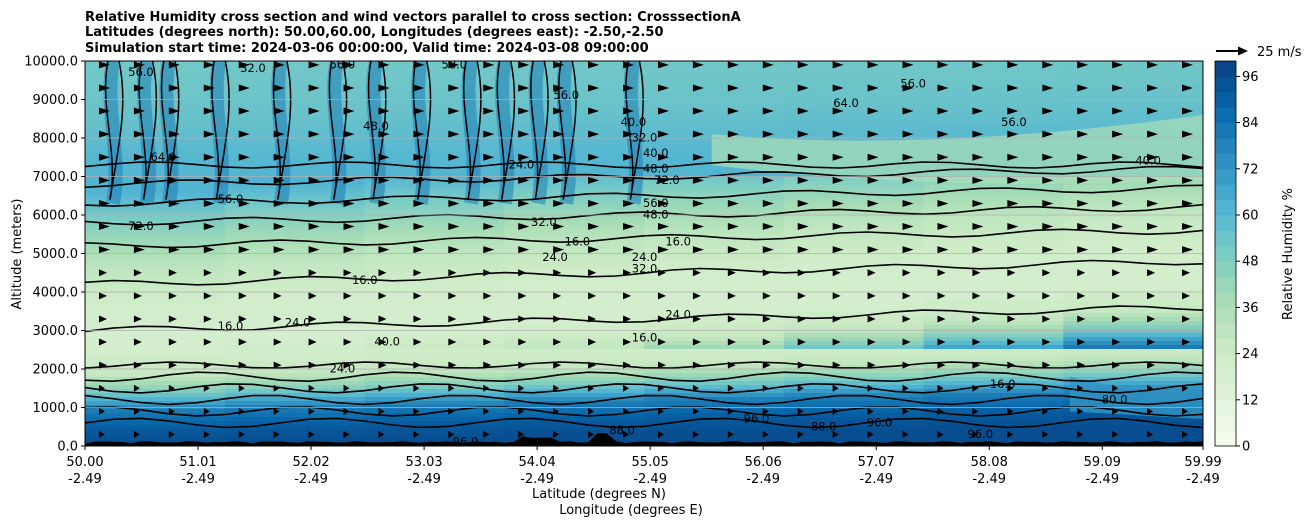 This screenshot has width=1304, height=526. What do you see at coordinates (1225, 223) in the screenshot?
I see `colorbar-segment` at bounding box center [1225, 223].